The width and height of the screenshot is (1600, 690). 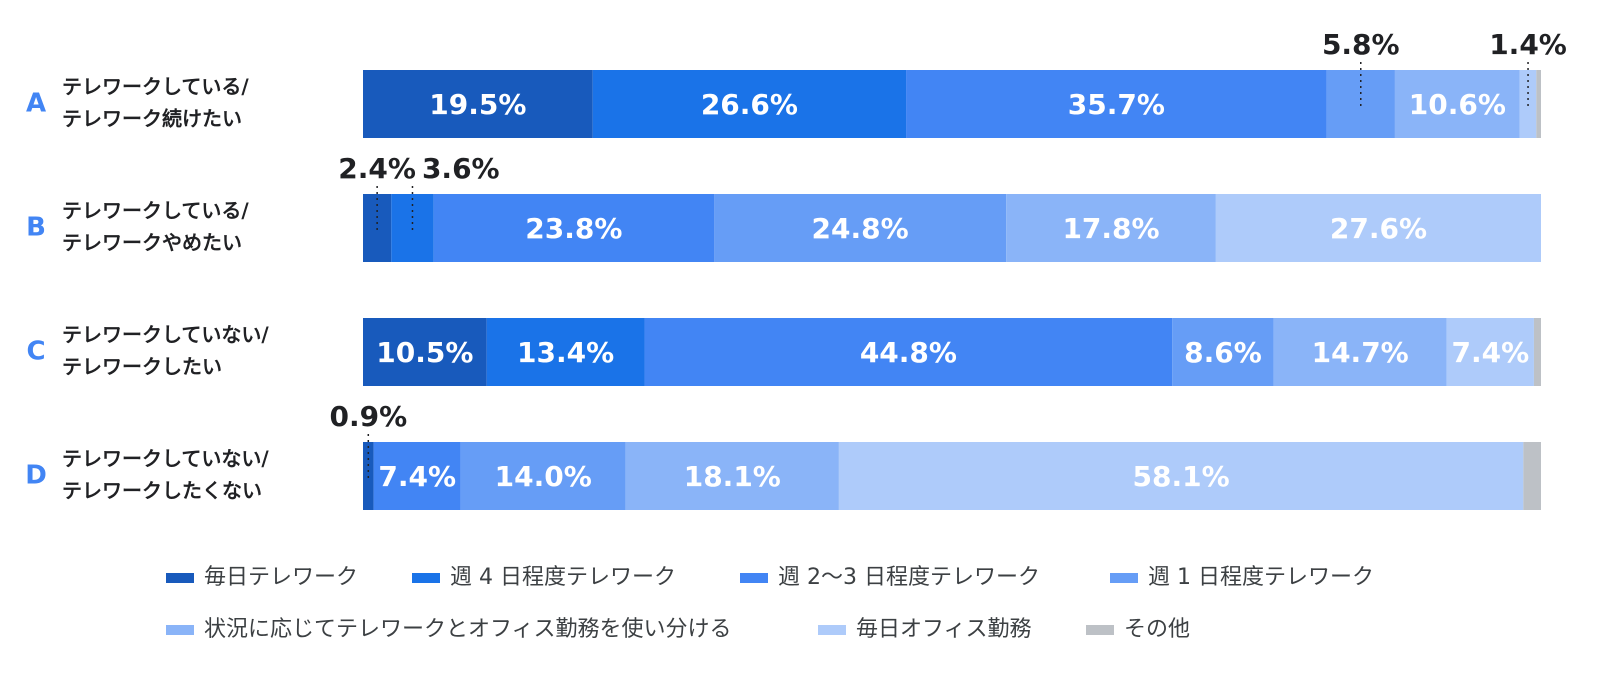 I want to click on legend-label: 毎日オフィス勤務, so click(x=944, y=629).